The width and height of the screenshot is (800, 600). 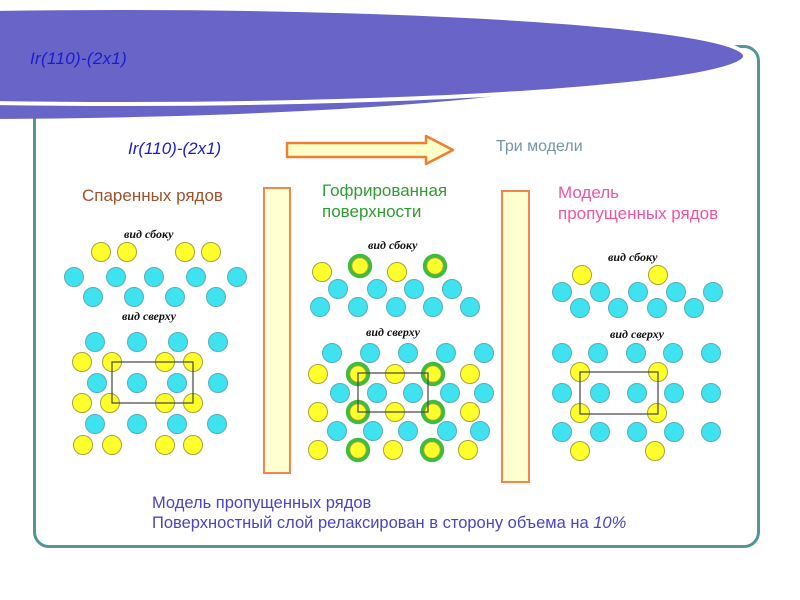 I want to click on model-3-title: Модель пропущенных рядов, so click(x=638, y=203).